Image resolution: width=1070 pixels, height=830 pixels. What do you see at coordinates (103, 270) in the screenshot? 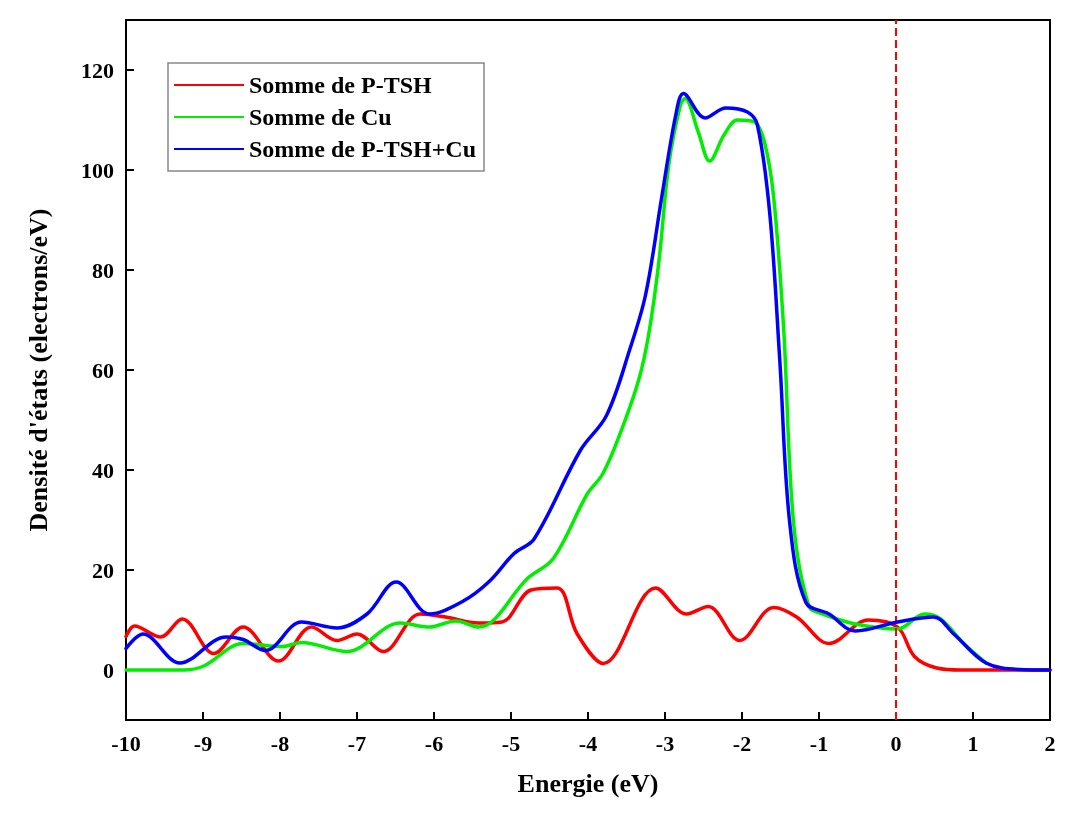
I see `y-tick-label: 80` at bounding box center [103, 270].